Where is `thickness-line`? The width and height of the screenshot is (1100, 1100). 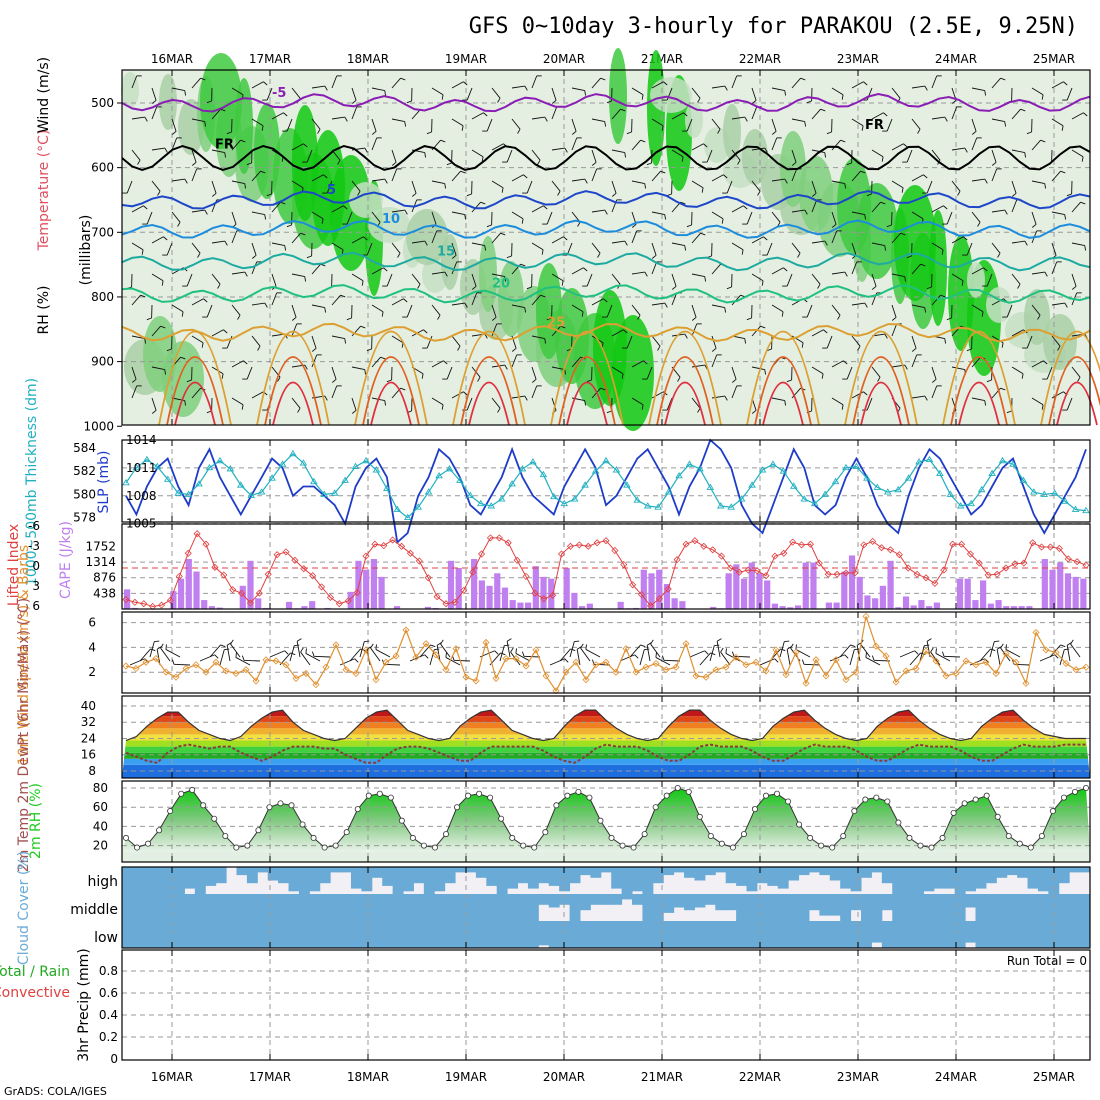
thickness-line is located at coordinates (606, 485).